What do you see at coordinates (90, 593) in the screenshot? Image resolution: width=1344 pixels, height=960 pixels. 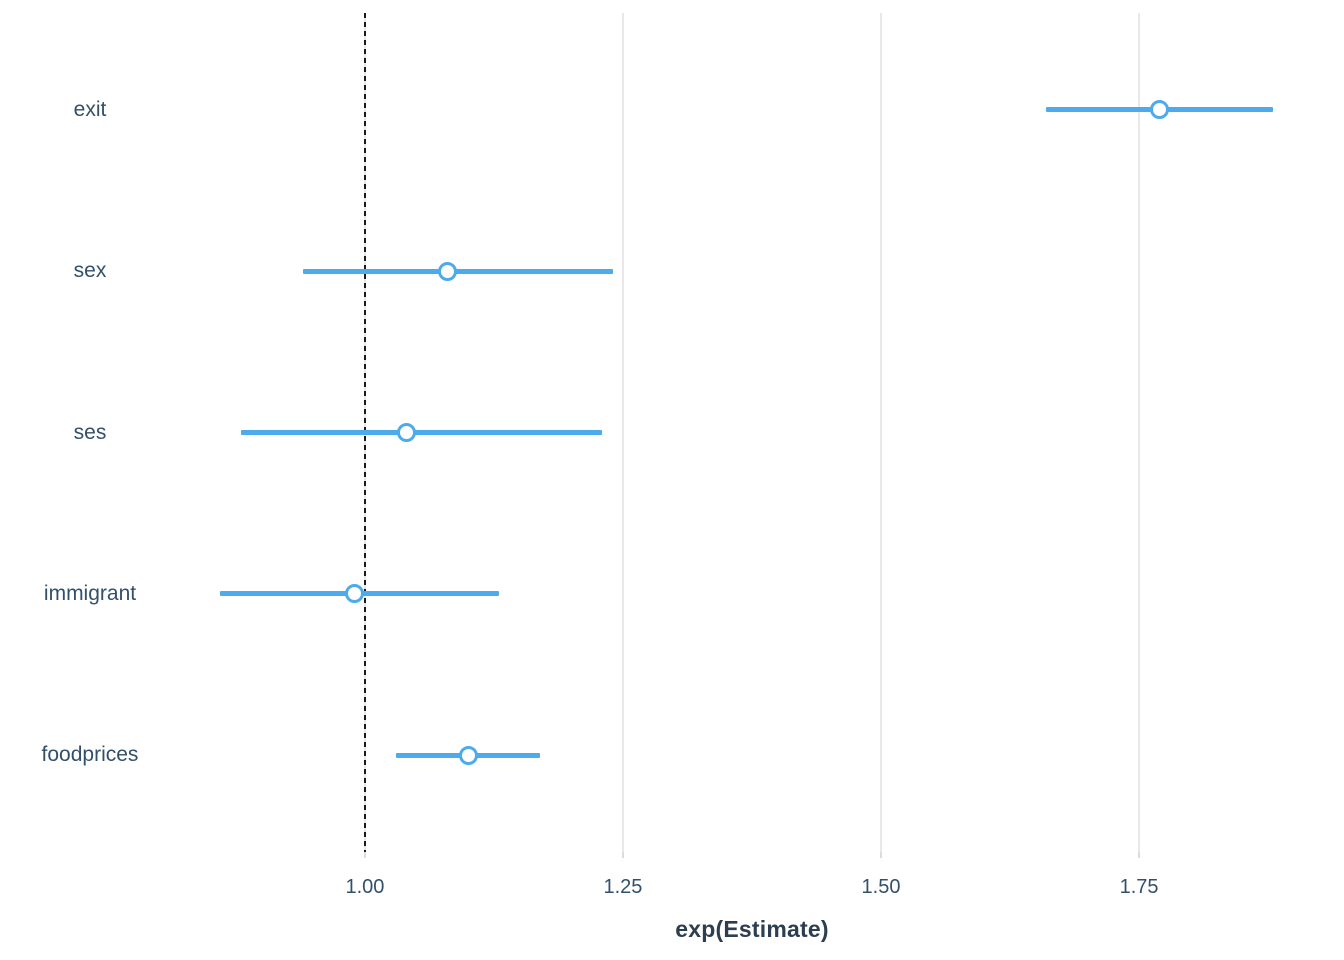 I see `y-axis-category-label: immigrant` at bounding box center [90, 593].